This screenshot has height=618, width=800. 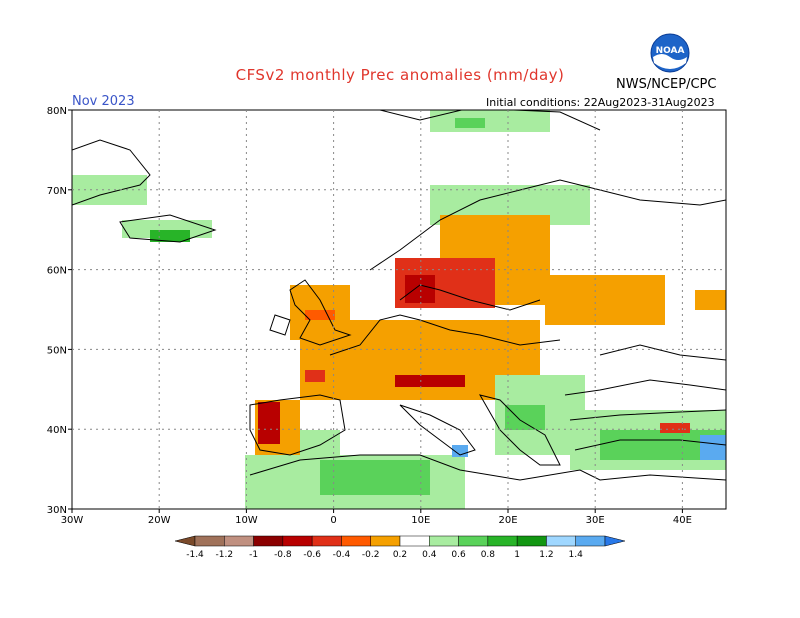 I want to click on lon-tick-label: 40E, so click(x=682, y=520).